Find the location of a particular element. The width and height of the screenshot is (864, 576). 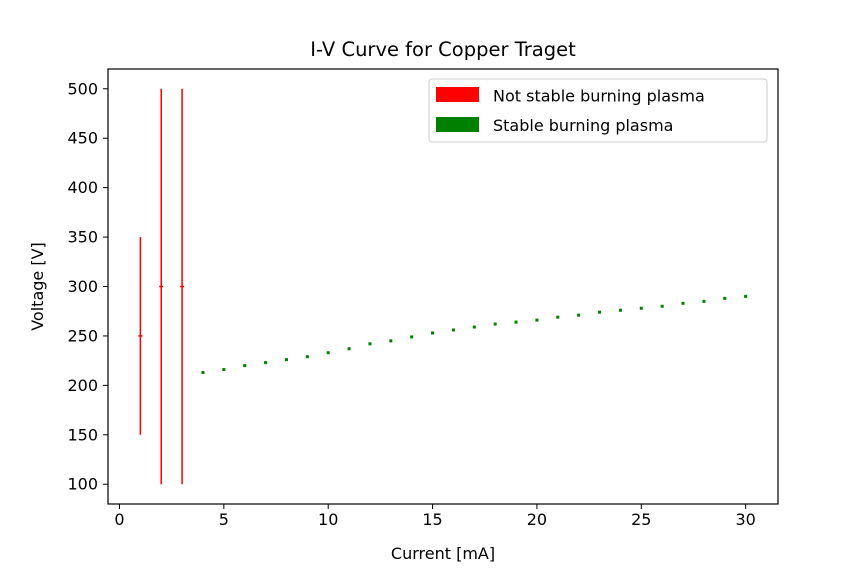

y-axis-label: Voltage [V] is located at coordinates (37, 286).